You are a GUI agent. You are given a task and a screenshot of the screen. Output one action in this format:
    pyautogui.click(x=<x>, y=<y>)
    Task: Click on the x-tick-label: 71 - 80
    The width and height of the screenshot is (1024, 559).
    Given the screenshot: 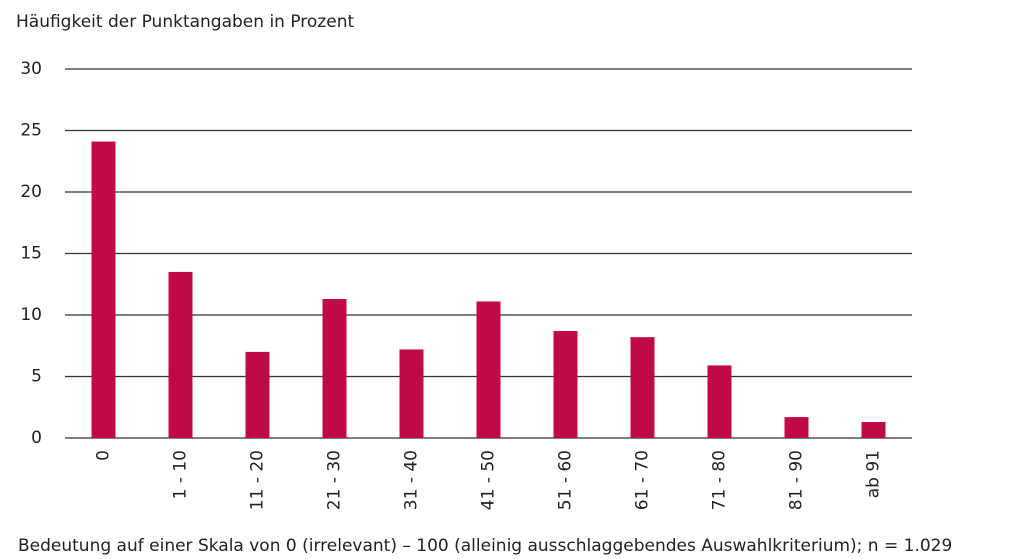 What is the action you would take?
    pyautogui.click(x=720, y=480)
    